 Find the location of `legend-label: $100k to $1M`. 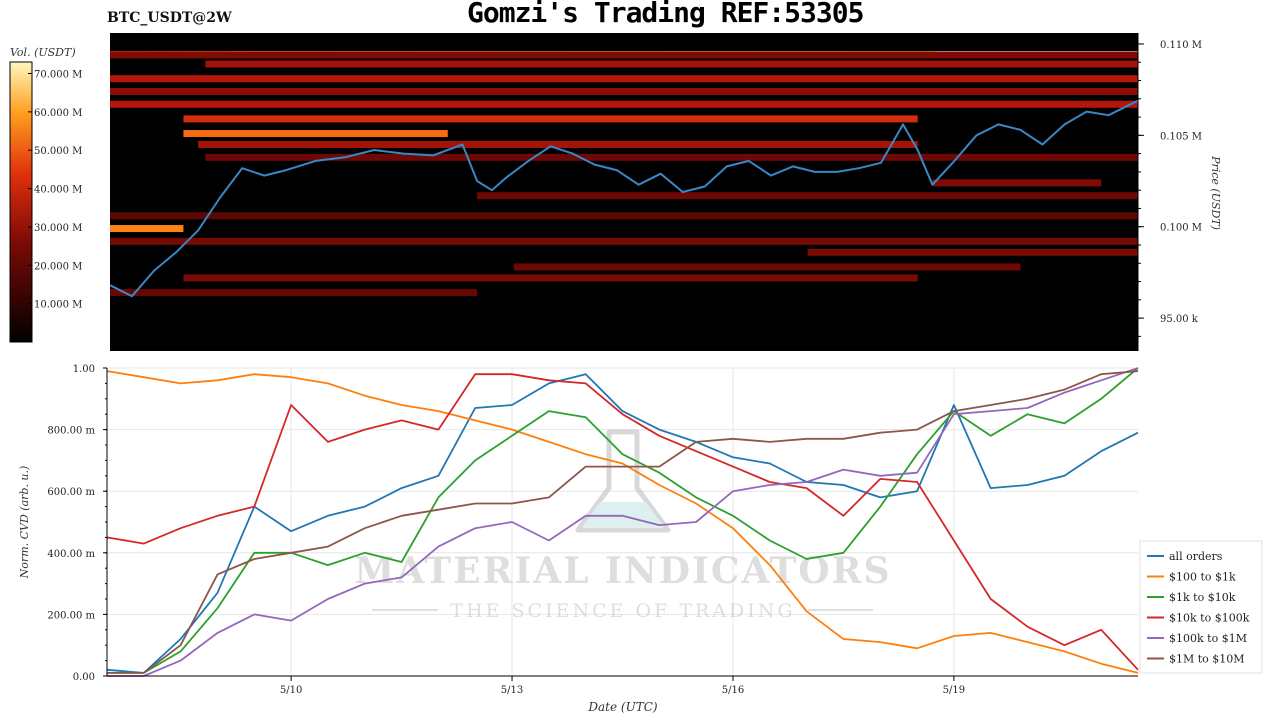

legend-label: $100k to $1M is located at coordinates (1208, 638).